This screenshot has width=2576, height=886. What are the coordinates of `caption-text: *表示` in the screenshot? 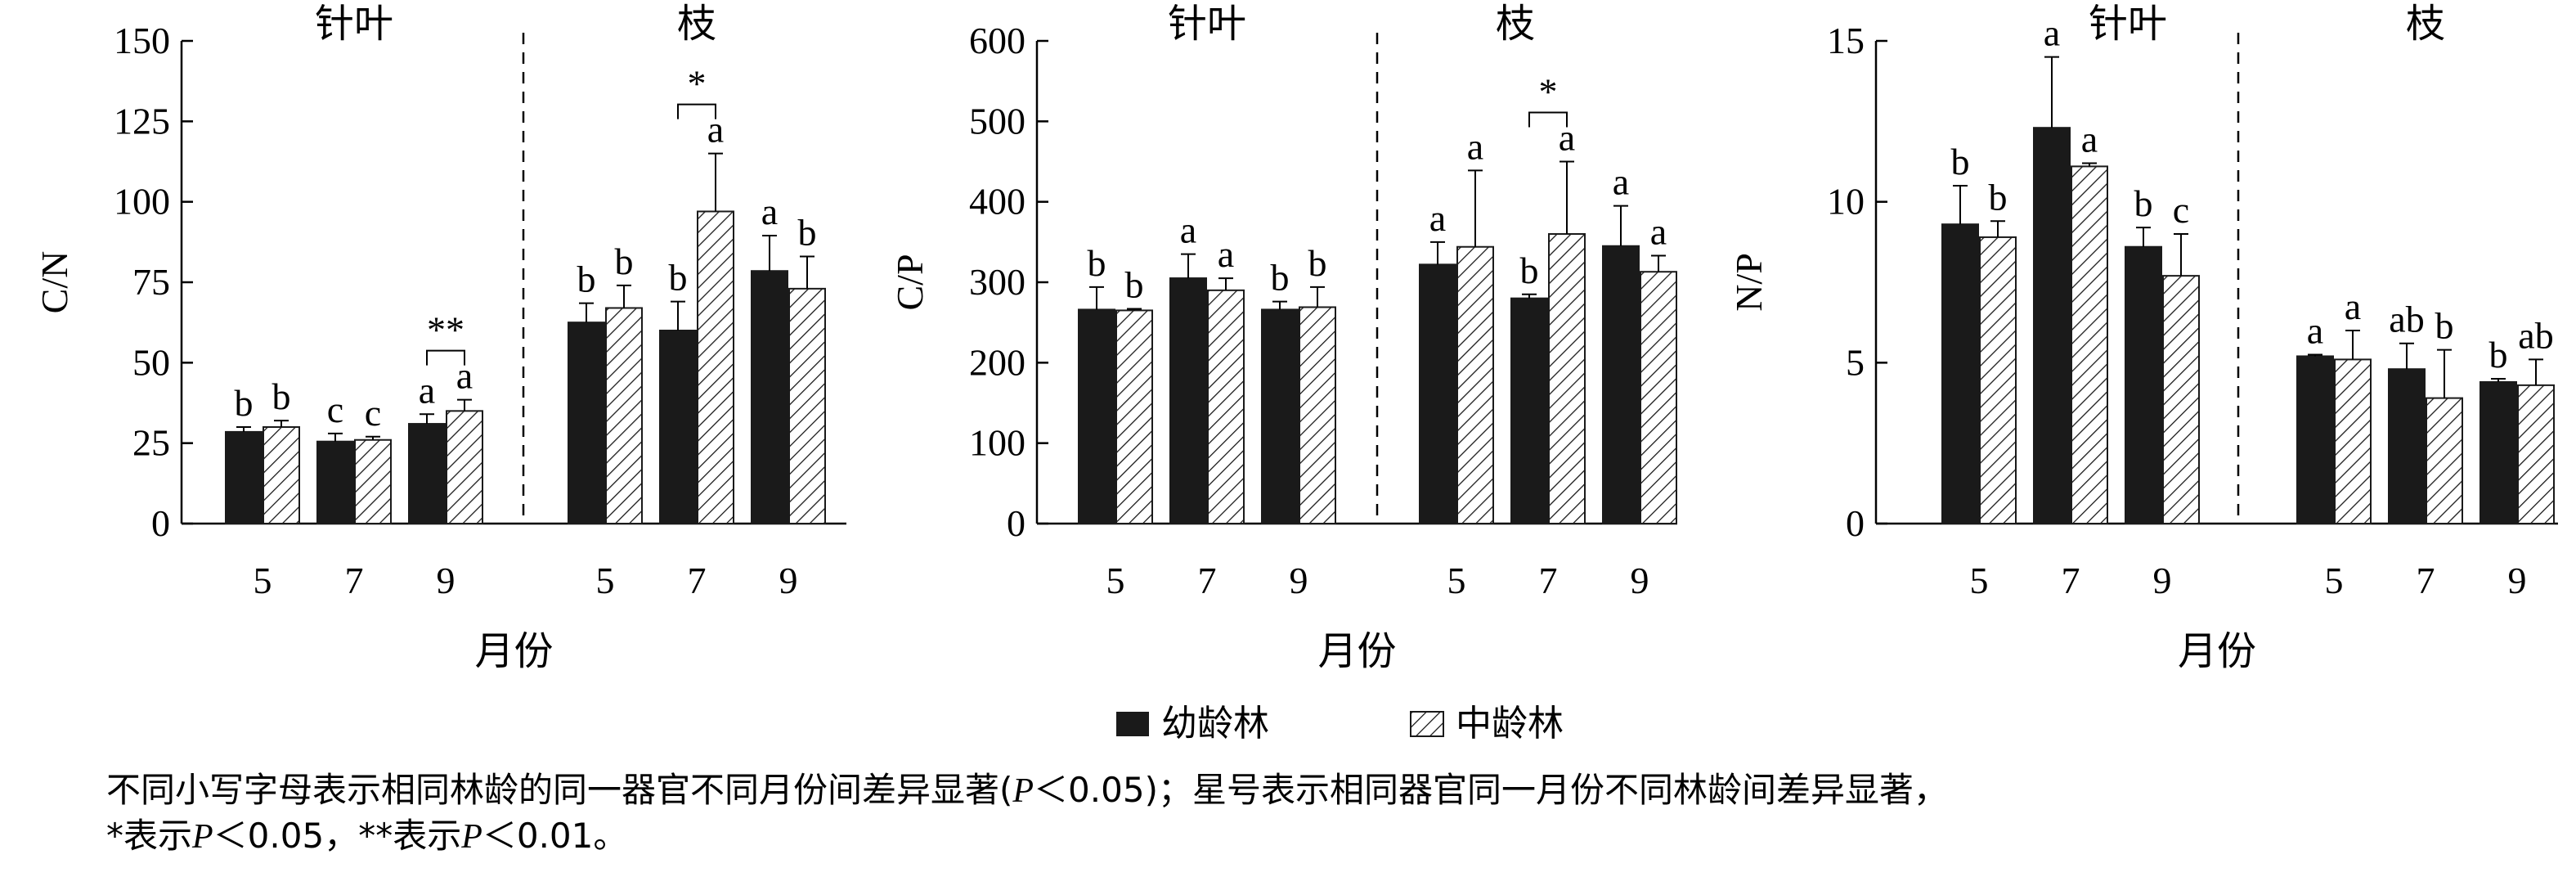 It's located at (149, 836).